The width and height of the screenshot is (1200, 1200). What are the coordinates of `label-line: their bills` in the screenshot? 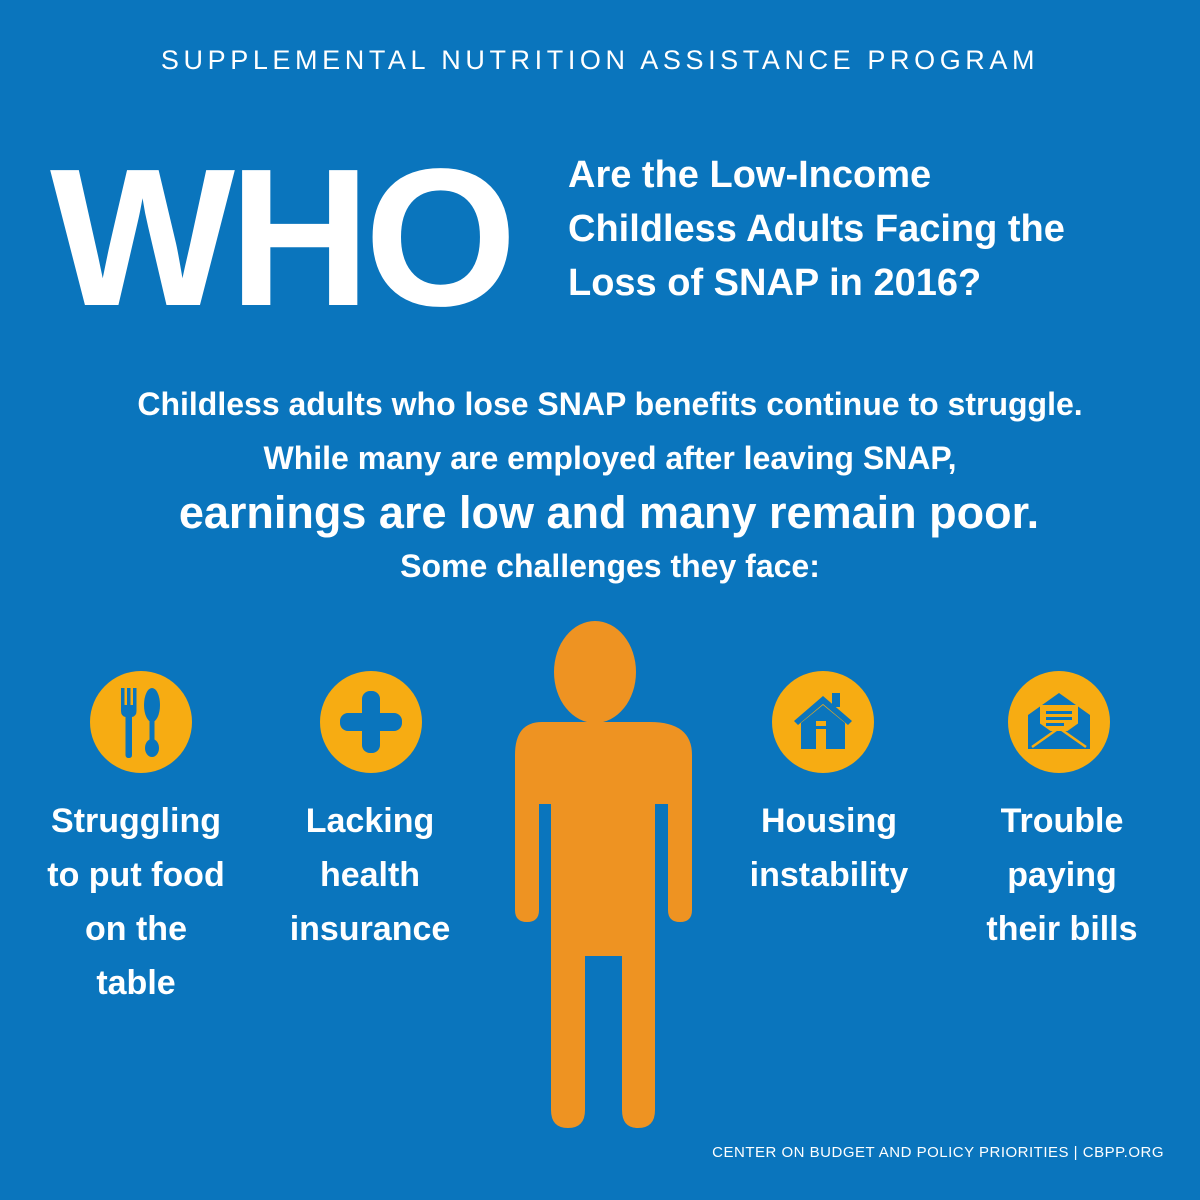 It's located at (1062, 929).